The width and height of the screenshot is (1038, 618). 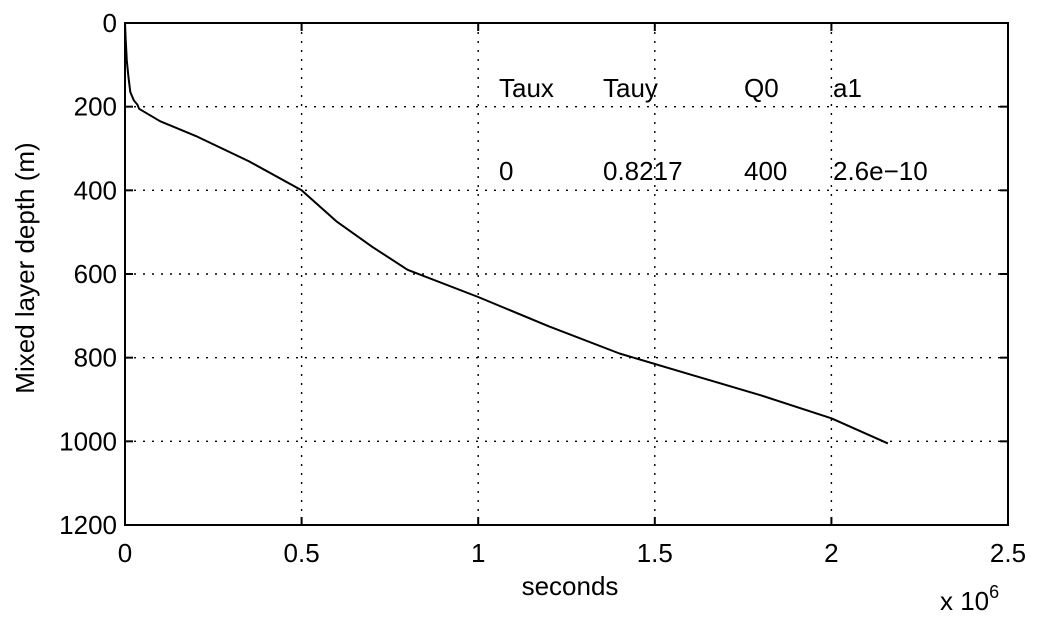 I want to click on annotation-value-tauy: 0.8217, so click(x=643, y=171).